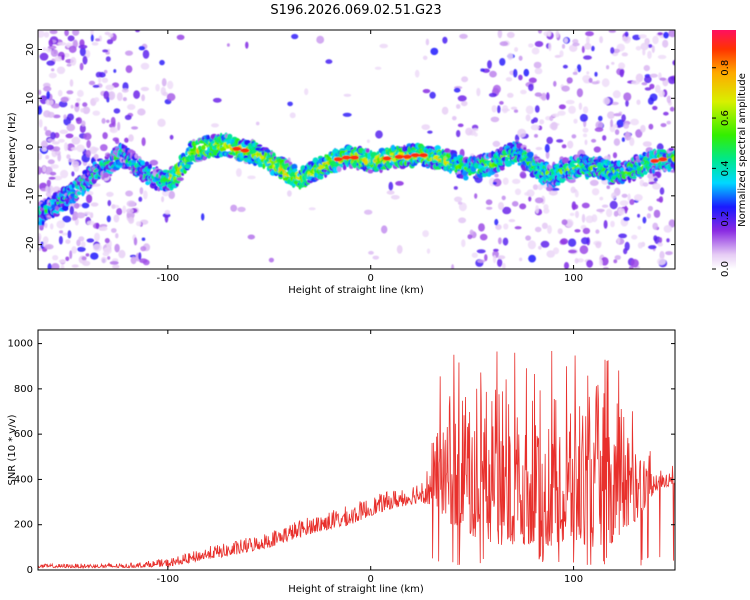  Describe the element at coordinates (355, 10) in the screenshot. I see `figure-title: S196.2026.069.02.51.G23` at that location.